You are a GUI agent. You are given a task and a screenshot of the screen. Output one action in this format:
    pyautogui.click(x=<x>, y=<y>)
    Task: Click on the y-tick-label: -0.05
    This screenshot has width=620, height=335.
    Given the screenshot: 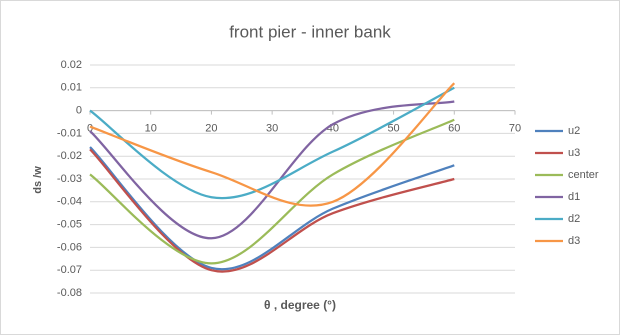 What is the action you would take?
    pyautogui.click(x=69, y=225)
    